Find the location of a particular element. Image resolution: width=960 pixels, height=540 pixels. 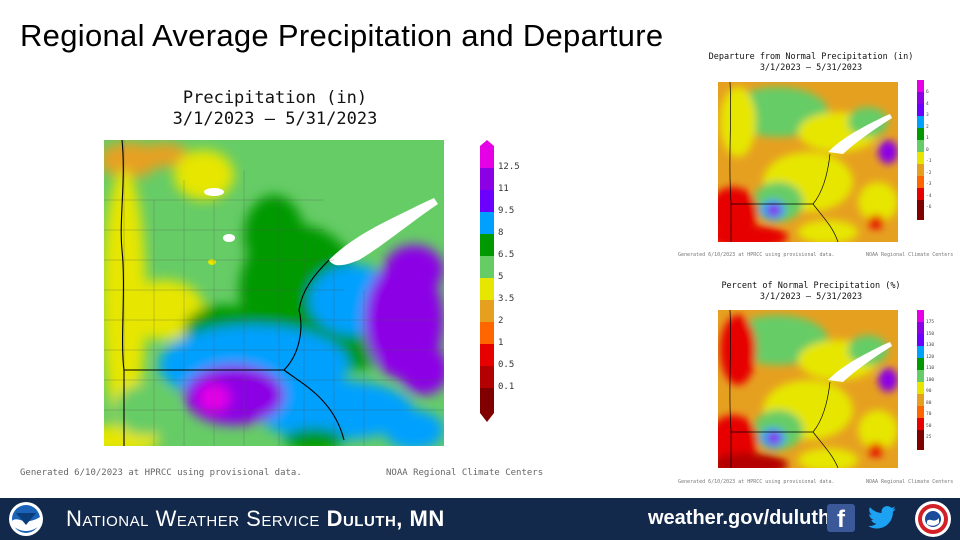

main-credit-right: NOAA Regional Climate Centers is located at coordinates (465, 473).